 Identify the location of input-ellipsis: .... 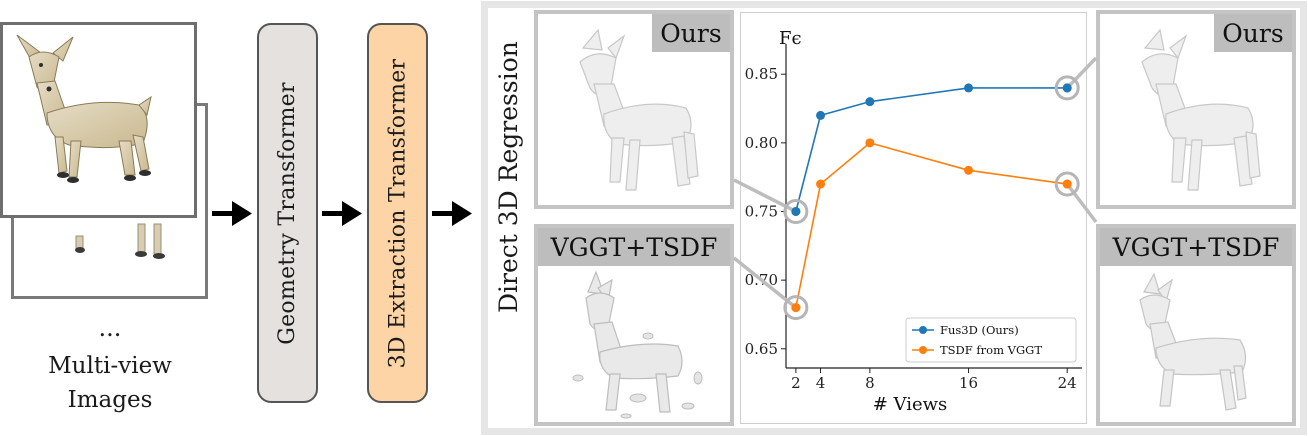
(110, 328).